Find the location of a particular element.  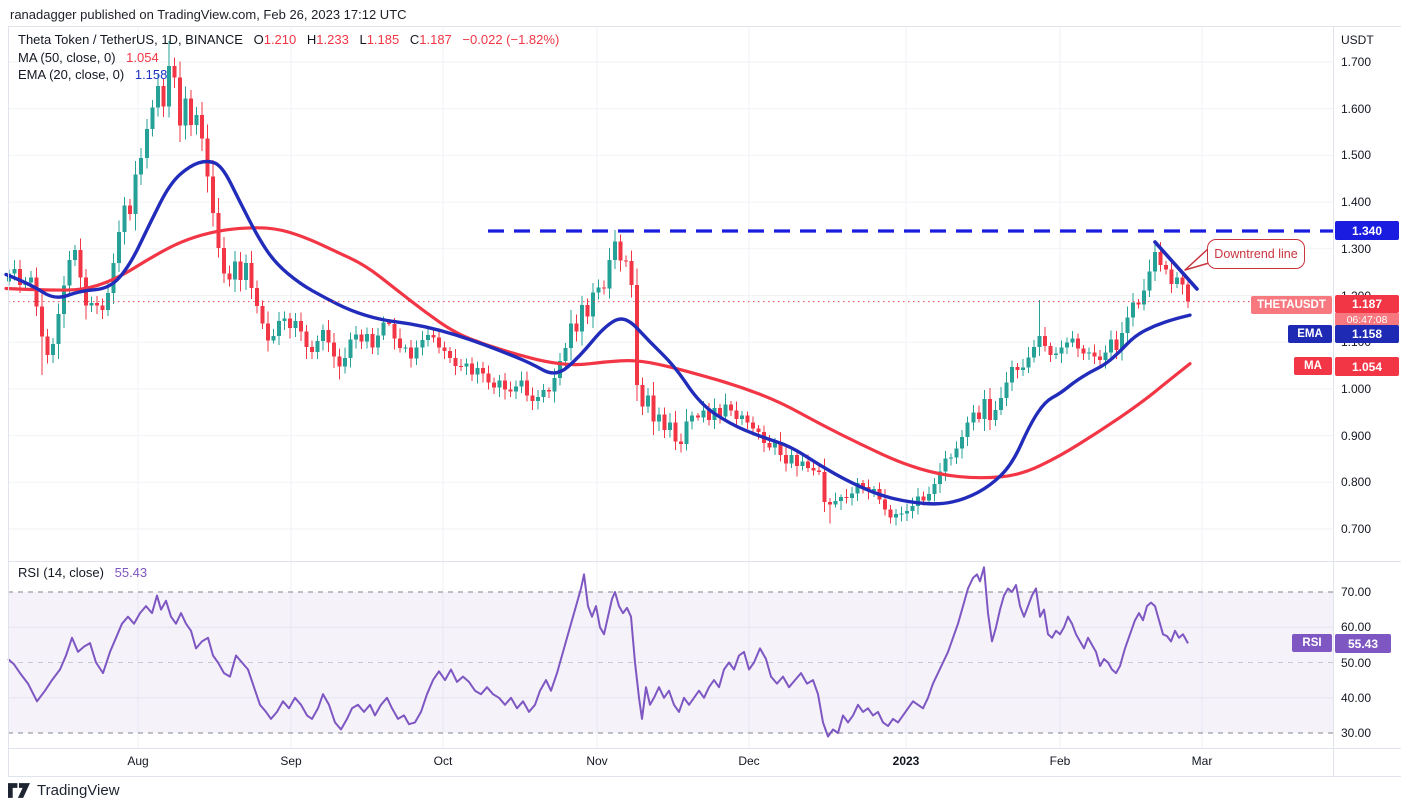

tradingview-logo-text: TradingView is located at coordinates (78, 790).